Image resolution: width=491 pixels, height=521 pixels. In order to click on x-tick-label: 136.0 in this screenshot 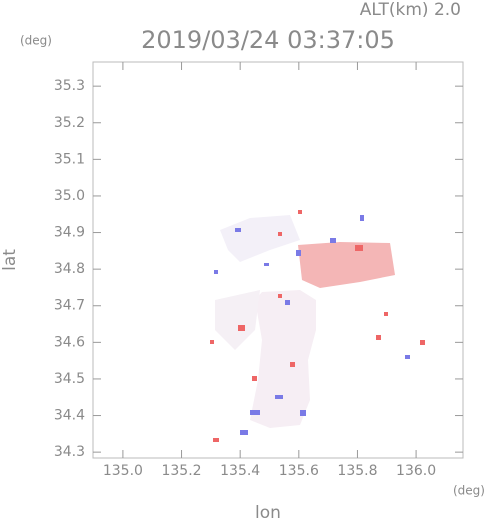, I will do `click(416, 471)`.